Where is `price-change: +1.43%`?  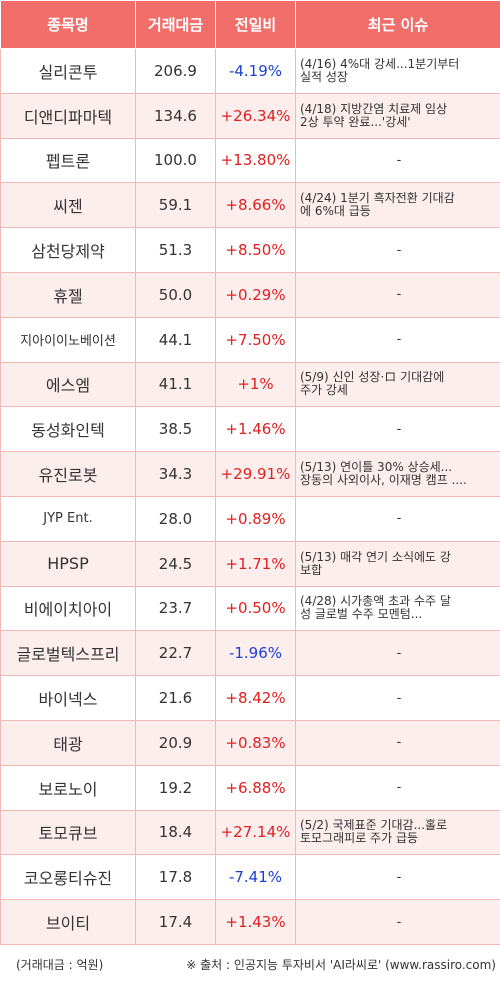 price-change: +1.43% is located at coordinates (255, 922).